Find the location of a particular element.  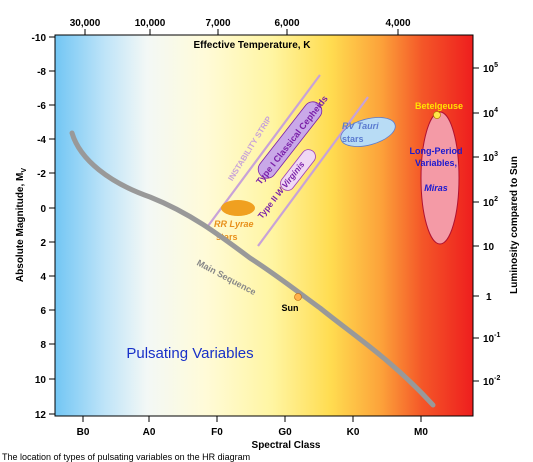

sun: Sun is located at coordinates (292, 303).